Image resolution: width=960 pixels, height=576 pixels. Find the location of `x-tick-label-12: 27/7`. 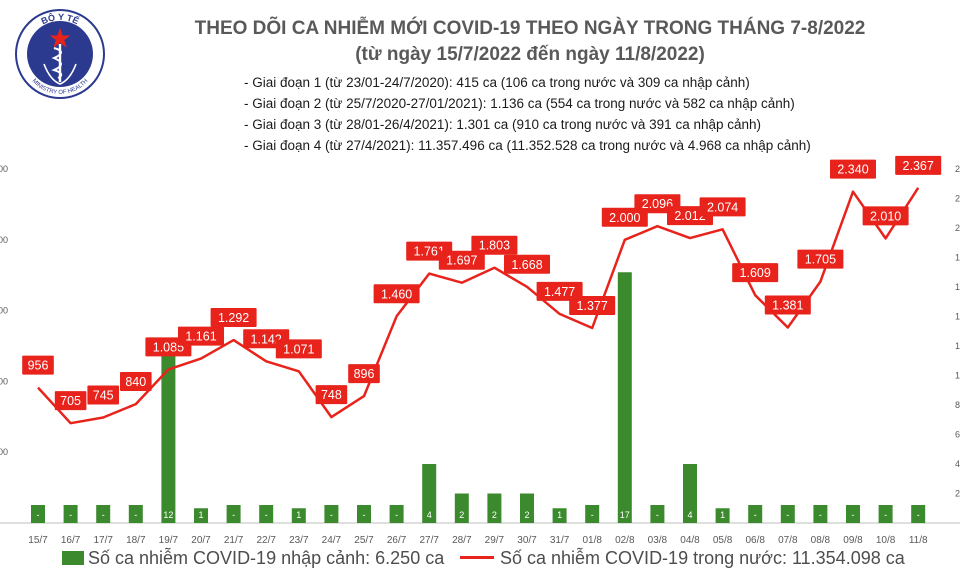

x-tick-label-12: 27/7 is located at coordinates (429, 540).